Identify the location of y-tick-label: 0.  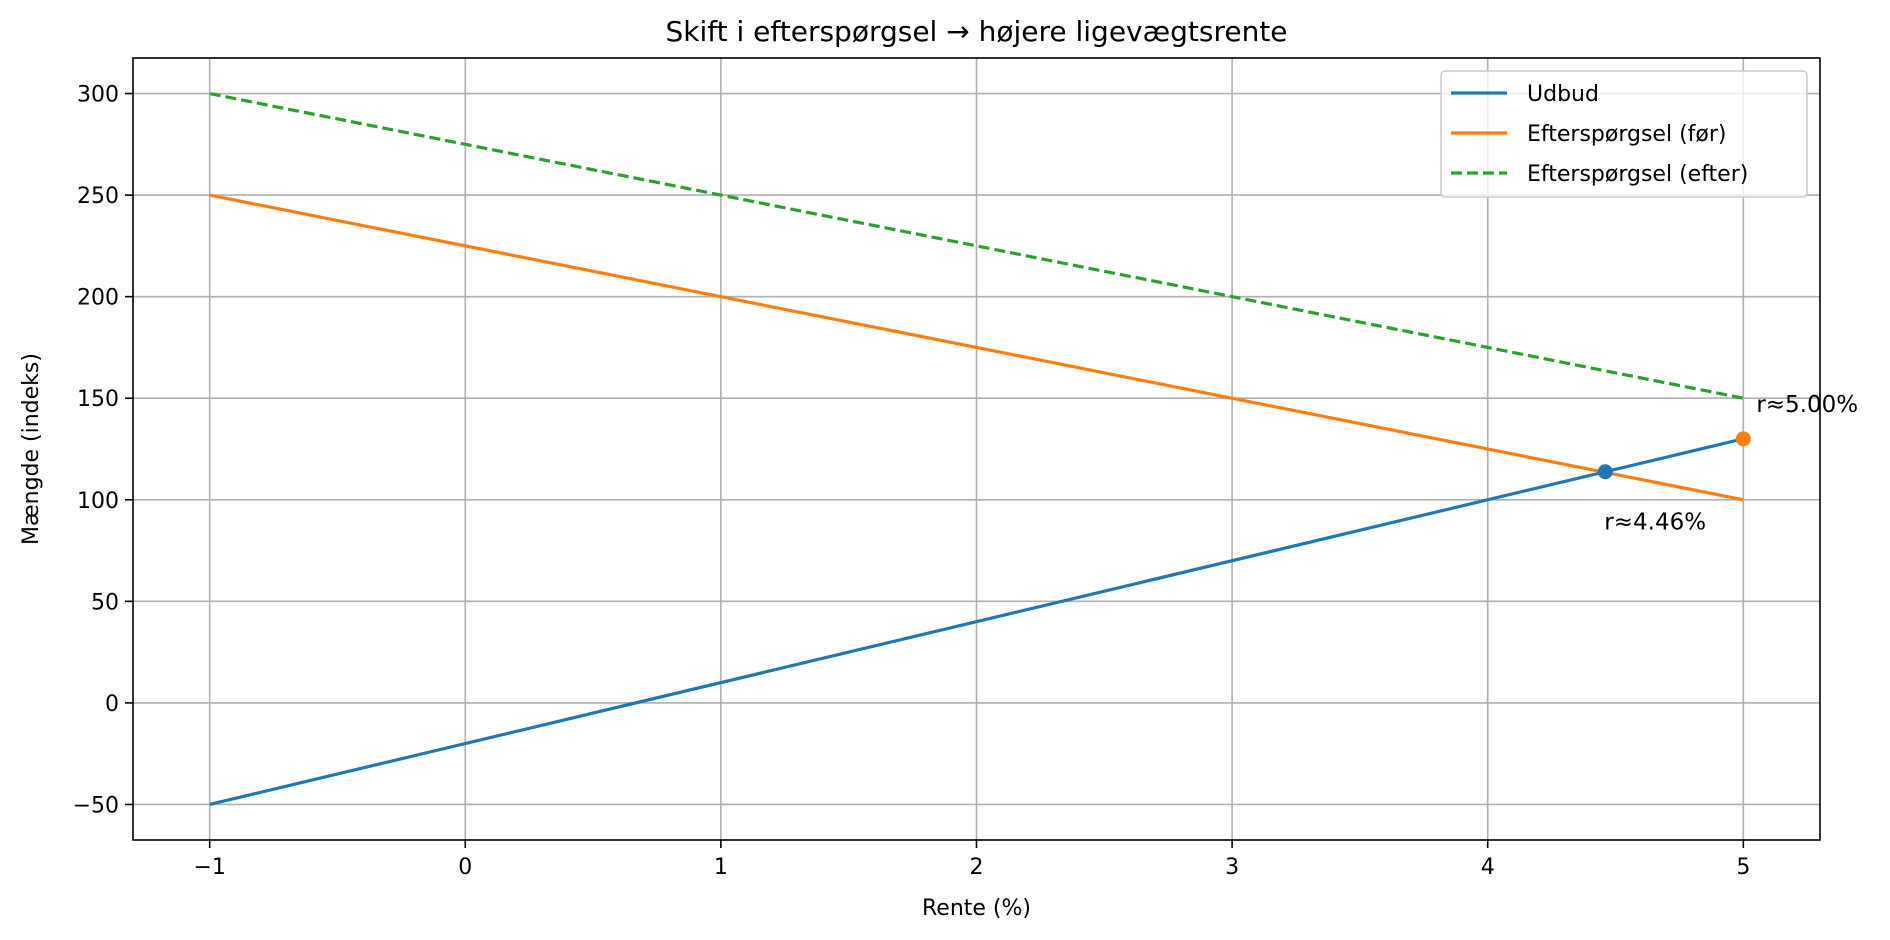
(112, 704).